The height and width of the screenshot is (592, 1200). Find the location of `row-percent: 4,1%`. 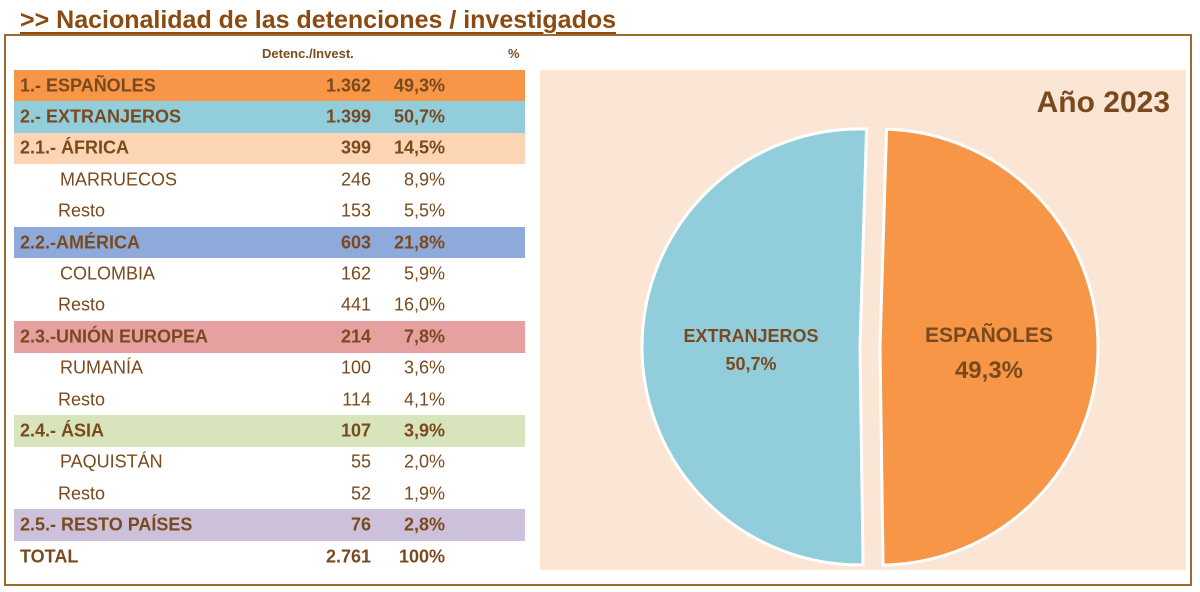

row-percent: 4,1% is located at coordinates (424, 399).